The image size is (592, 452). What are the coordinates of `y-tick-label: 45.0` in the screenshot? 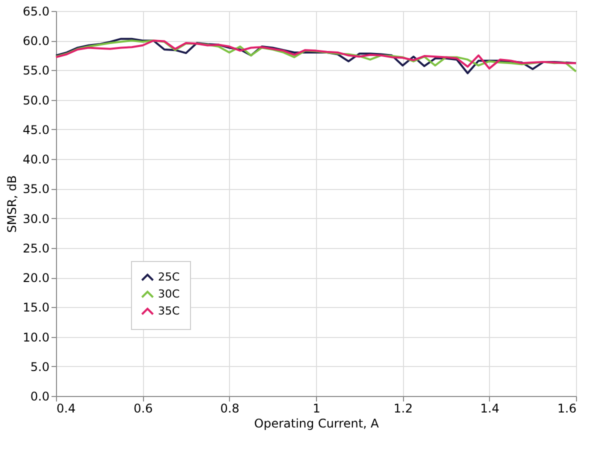 It's located at (36, 129).